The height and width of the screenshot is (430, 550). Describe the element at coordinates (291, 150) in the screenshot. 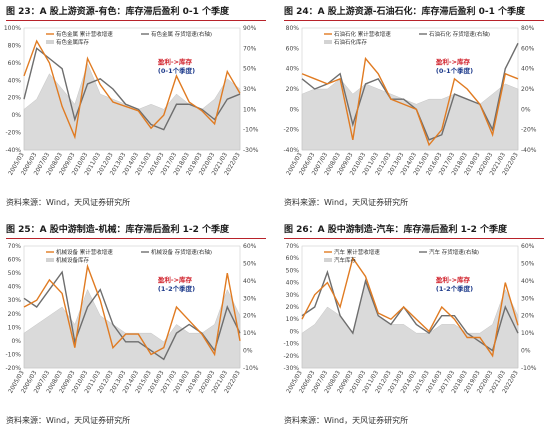

I see `y-left-tick-label: -40%` at that location.